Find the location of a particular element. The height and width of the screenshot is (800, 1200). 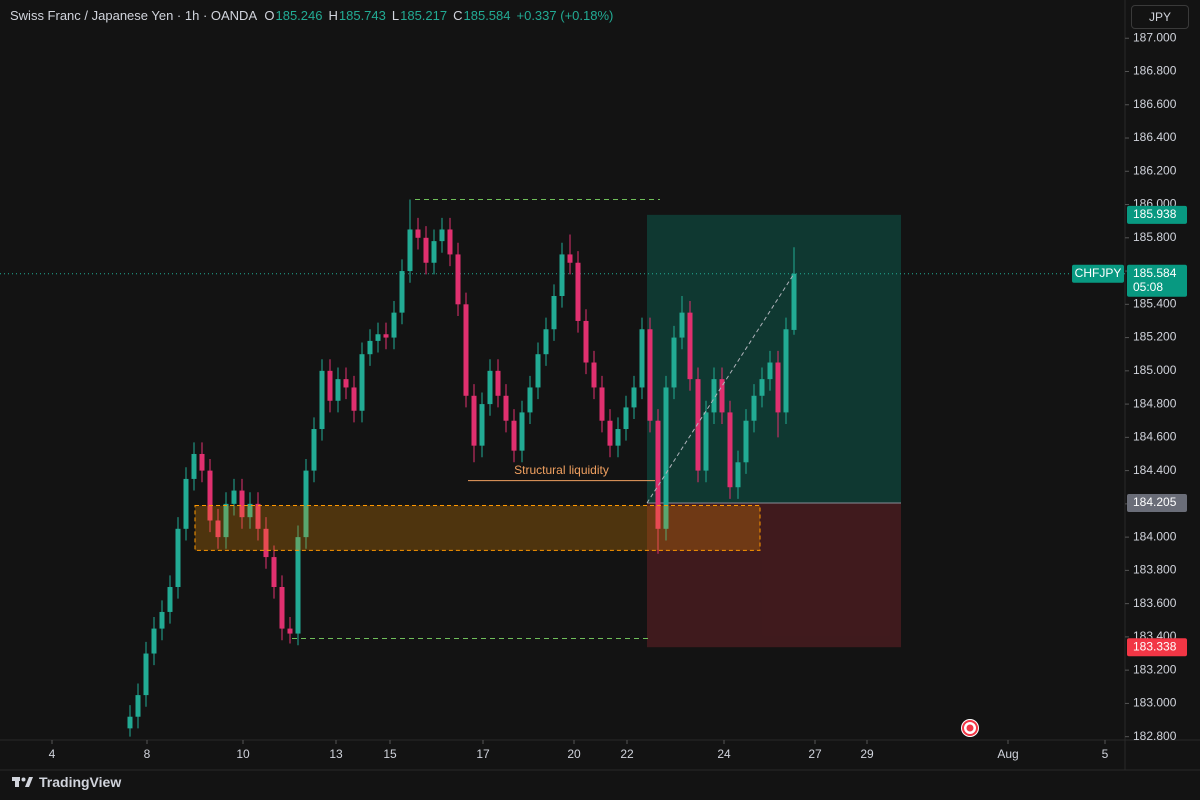

x-tick-label: 4 is located at coordinates (52, 754).